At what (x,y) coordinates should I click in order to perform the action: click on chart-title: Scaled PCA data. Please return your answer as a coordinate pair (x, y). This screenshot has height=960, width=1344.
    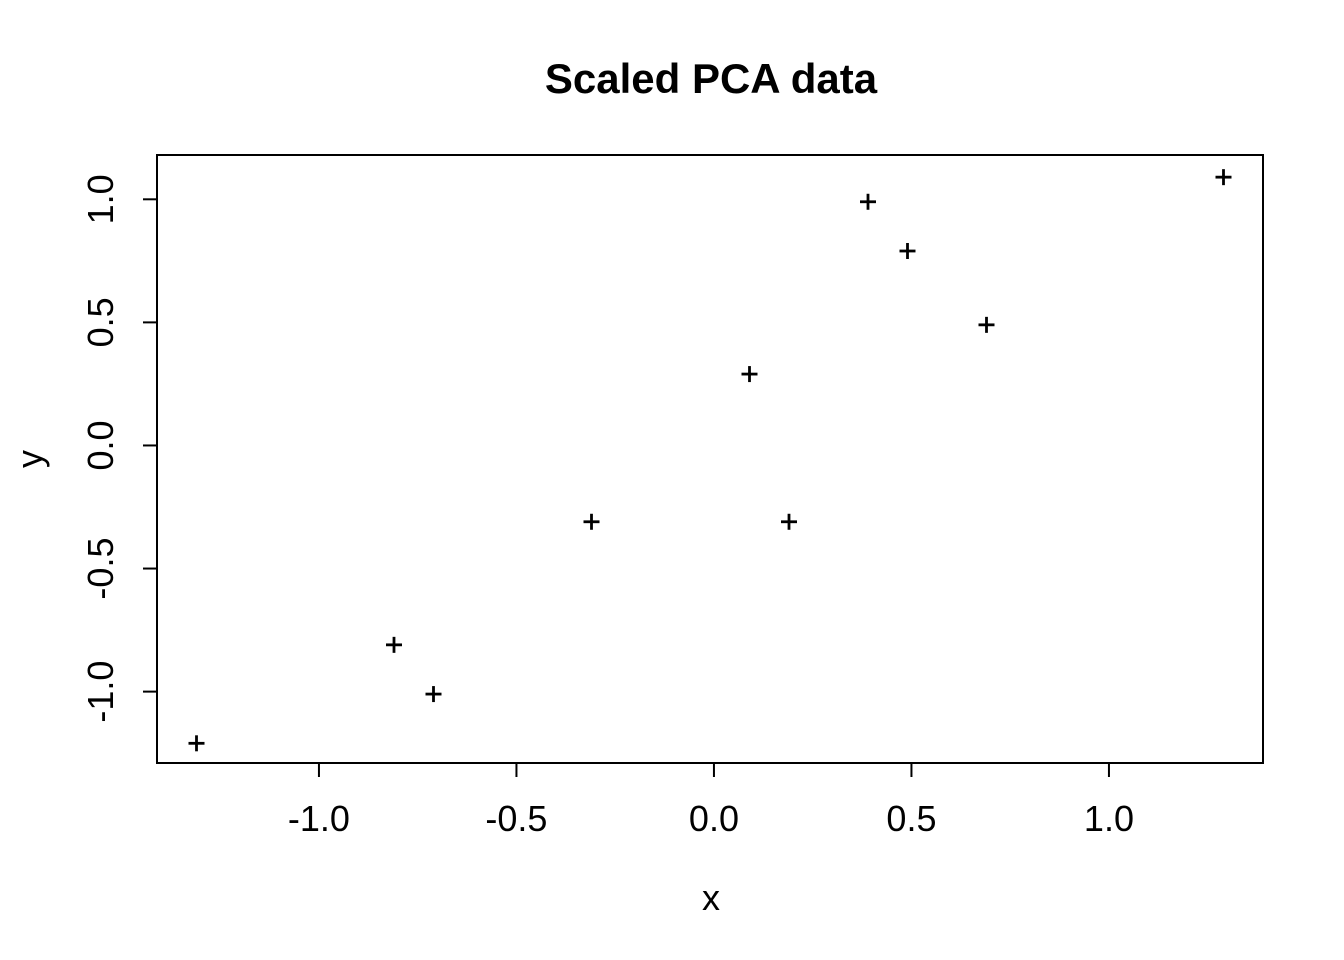
    Looking at the image, I should click on (711, 78).